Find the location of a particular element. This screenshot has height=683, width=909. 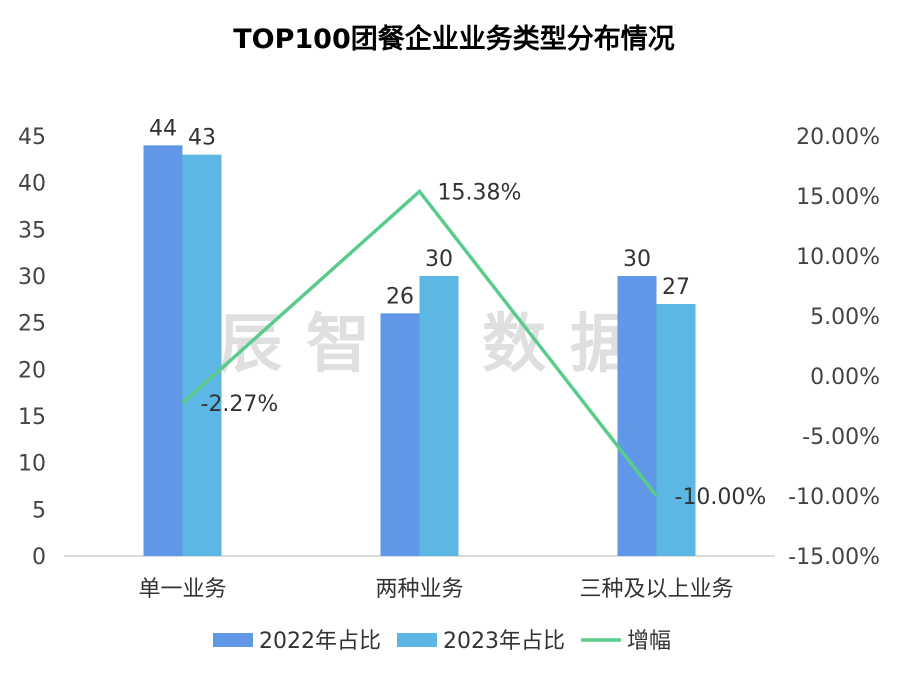

left-tick-label: 40 is located at coordinates (32, 184).